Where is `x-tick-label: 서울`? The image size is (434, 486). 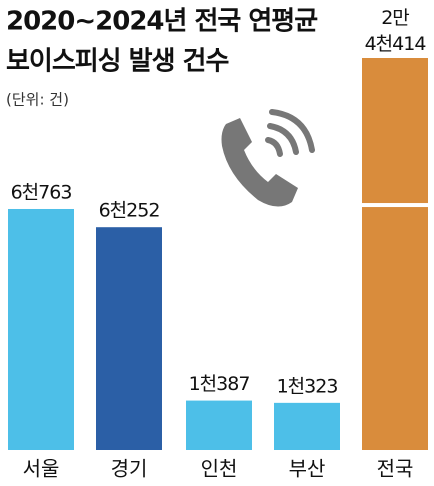 x-tick-label: 서울 is located at coordinates (41, 469).